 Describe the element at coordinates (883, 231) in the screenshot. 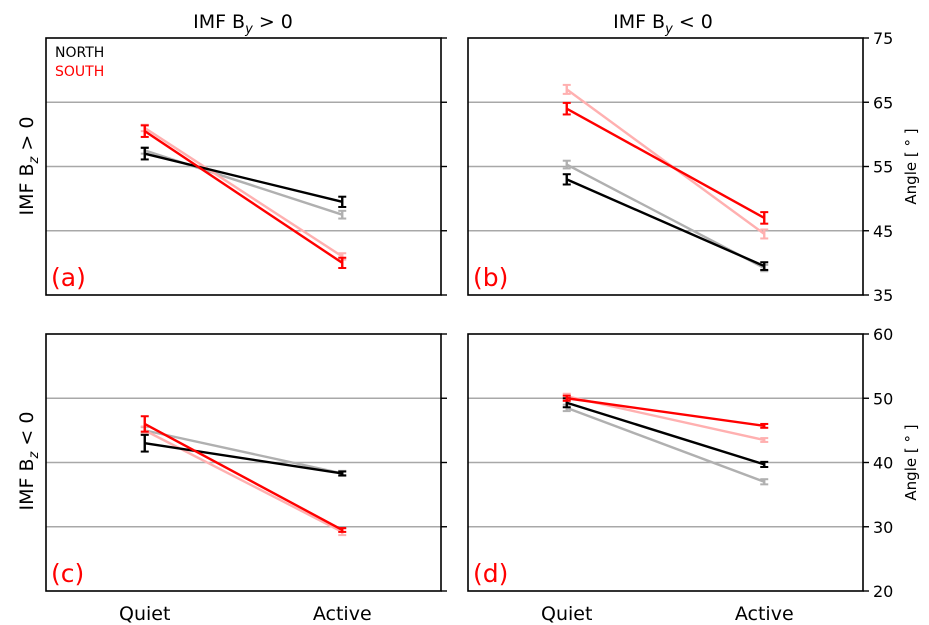

I see `ytick-label-45: 45` at that location.